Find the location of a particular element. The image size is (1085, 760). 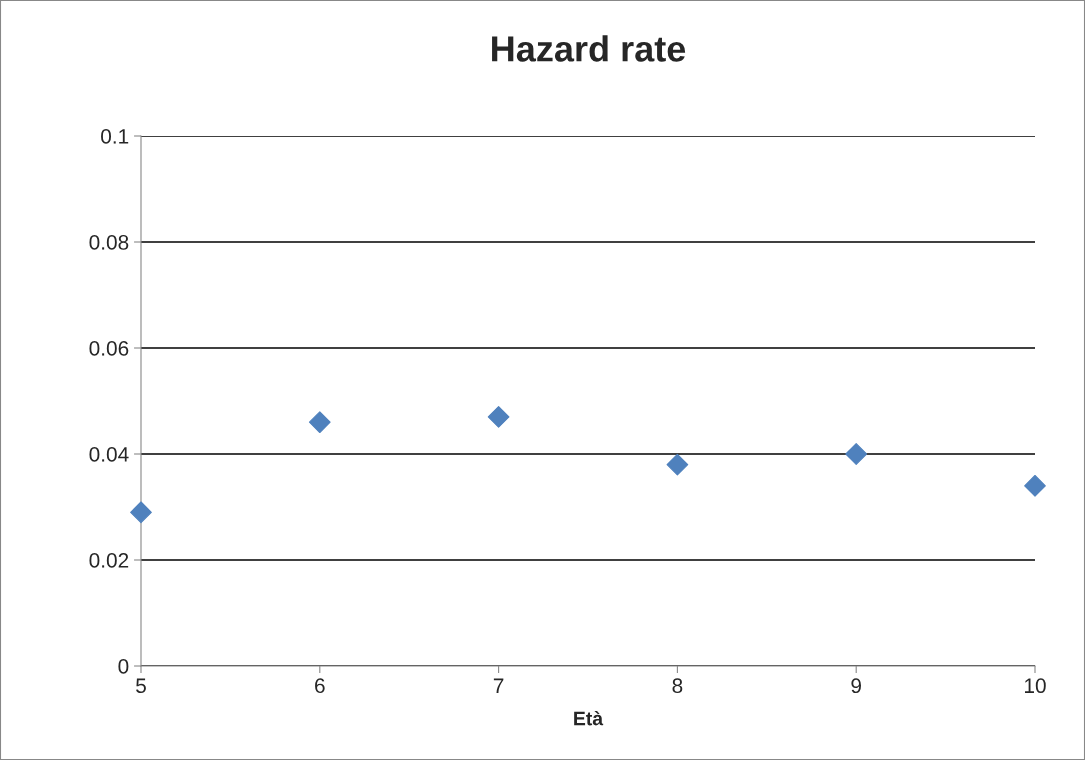

x-tick-label: 7 is located at coordinates (498, 685).